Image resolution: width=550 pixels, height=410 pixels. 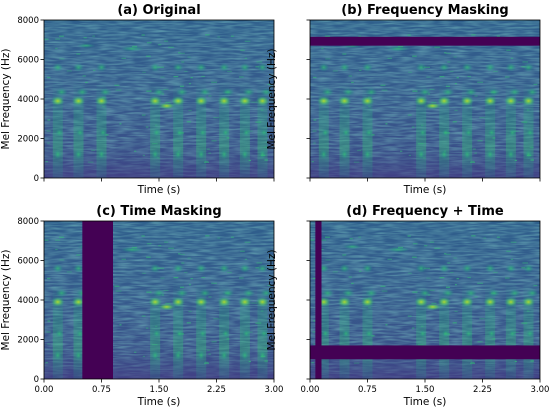 What do you see at coordinates (158, 10) in the screenshot?
I see `panel-title: (a) Original` at bounding box center [158, 10].